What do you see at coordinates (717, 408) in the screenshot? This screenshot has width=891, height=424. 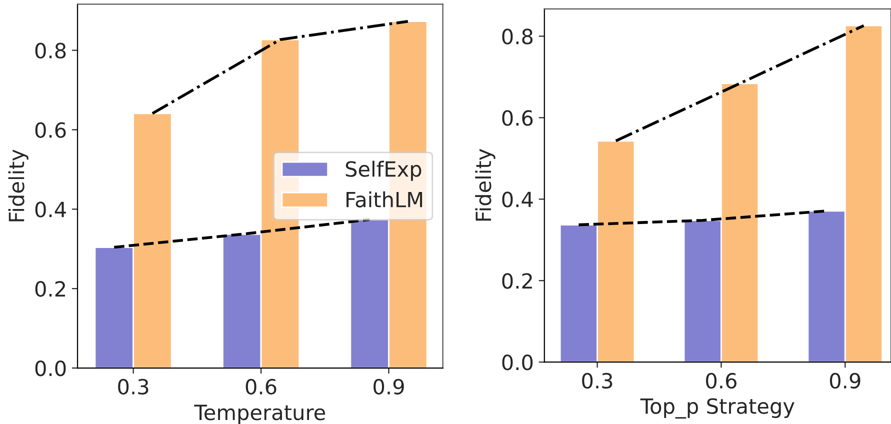 I see `x-axis-title: Top_p Strategy` at bounding box center [717, 408].